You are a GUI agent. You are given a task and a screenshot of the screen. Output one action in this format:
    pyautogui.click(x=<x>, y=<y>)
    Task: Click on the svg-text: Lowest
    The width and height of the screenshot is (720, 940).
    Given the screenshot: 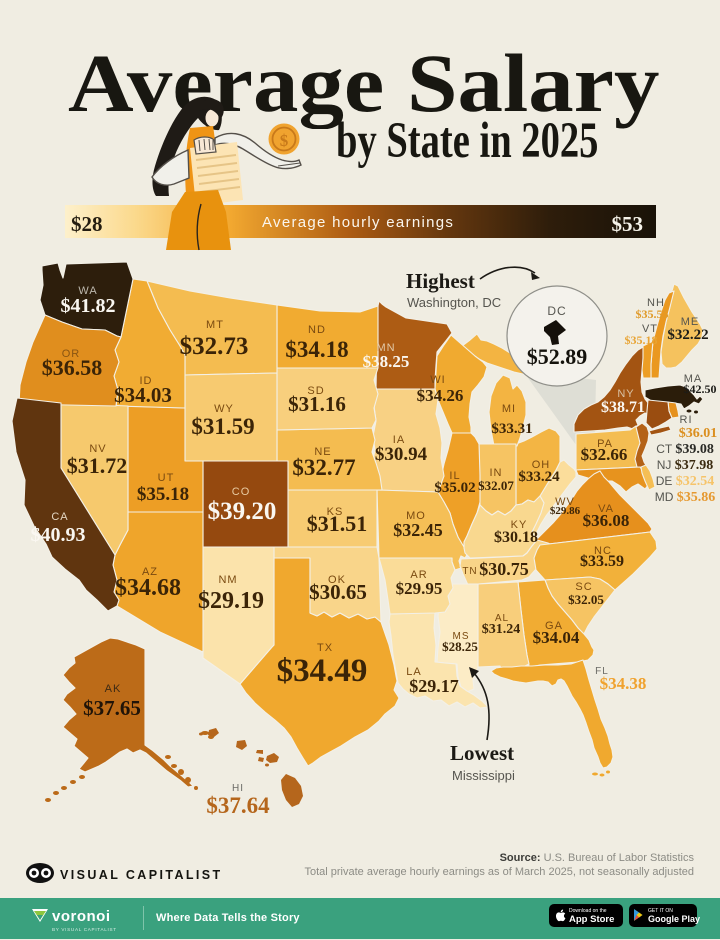 What is the action you would take?
    pyautogui.click(x=482, y=753)
    